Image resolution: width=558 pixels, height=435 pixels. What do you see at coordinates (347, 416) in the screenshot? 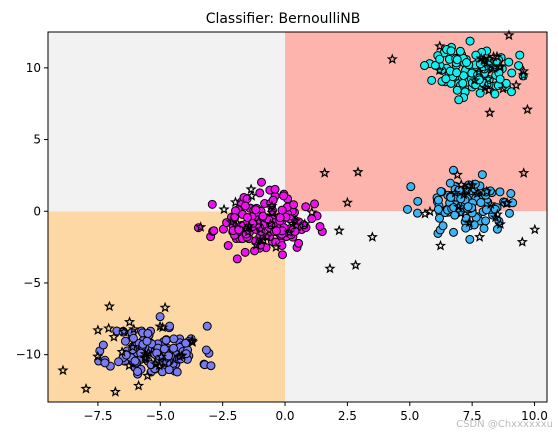
I see `x-tick-label: 2.5` at bounding box center [347, 416].